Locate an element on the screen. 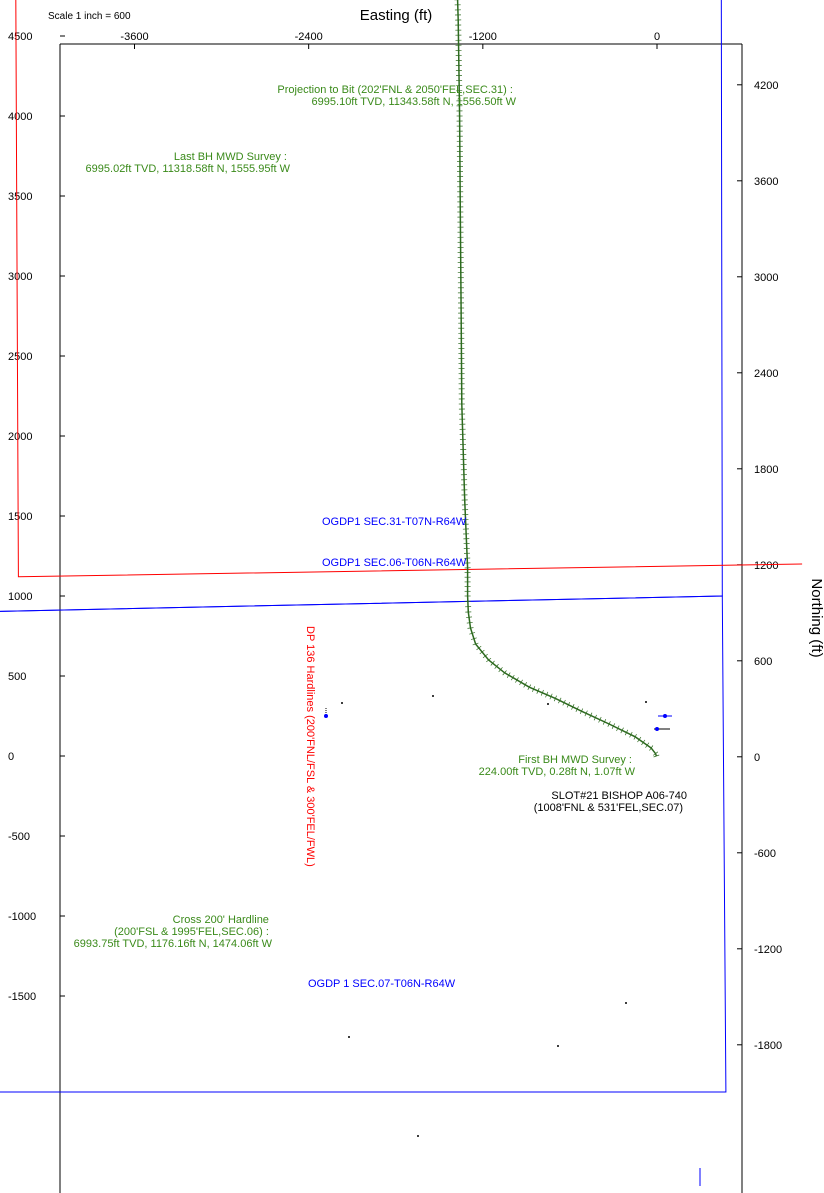 The image size is (824, 1193). y-tick-label: 500 is located at coordinates (17, 677).